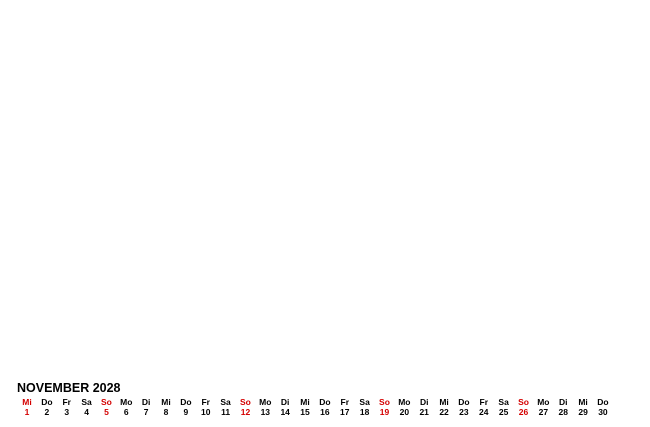 This screenshot has width=650, height=427. Describe the element at coordinates (345, 412) in the screenshot. I see `day-number: 17` at that location.